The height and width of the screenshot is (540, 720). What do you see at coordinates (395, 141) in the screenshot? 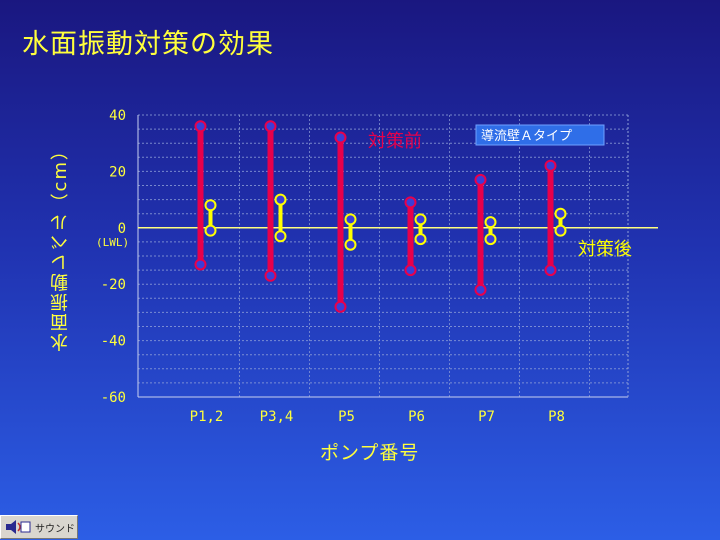
I see `before-label: 対策前` at bounding box center [395, 141].